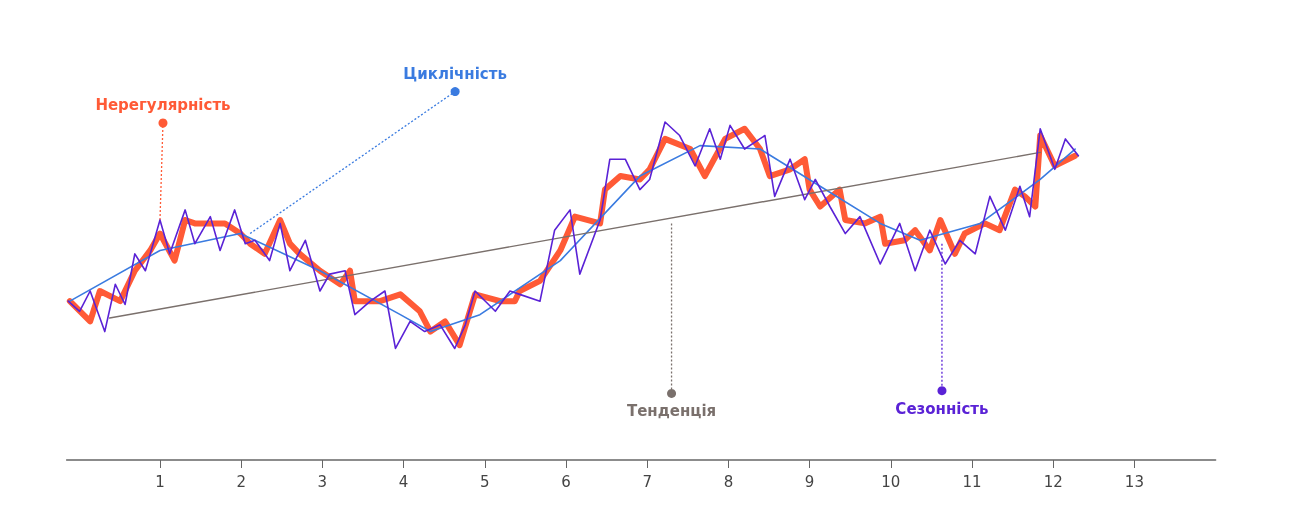  Describe the element at coordinates (485, 481) in the screenshot. I see `x-tick-label: 5` at that location.